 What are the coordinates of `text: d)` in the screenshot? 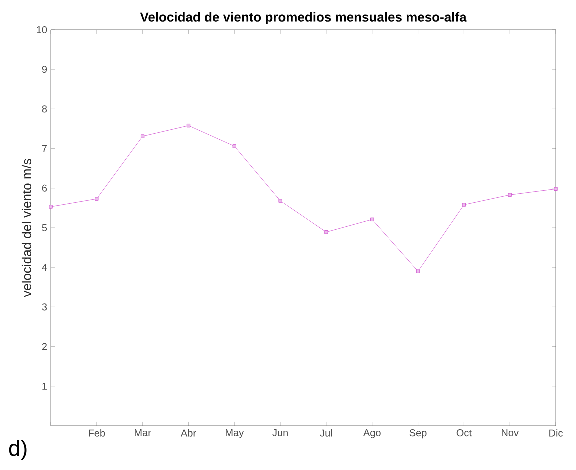 It's located at (18, 450).